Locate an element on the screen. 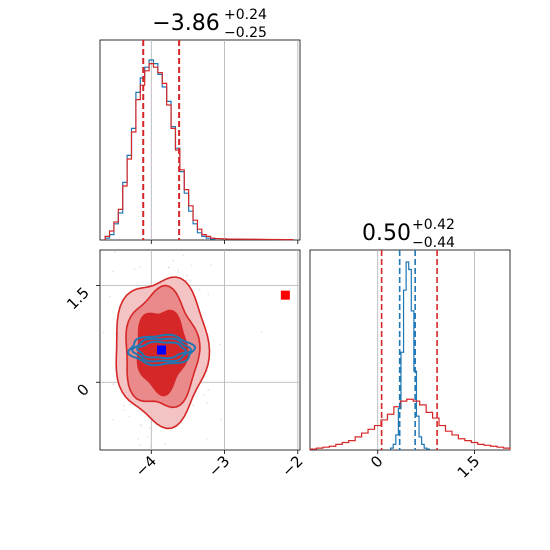 This screenshot has width=550, height=550. panel-top-left-frame is located at coordinates (200, 140).